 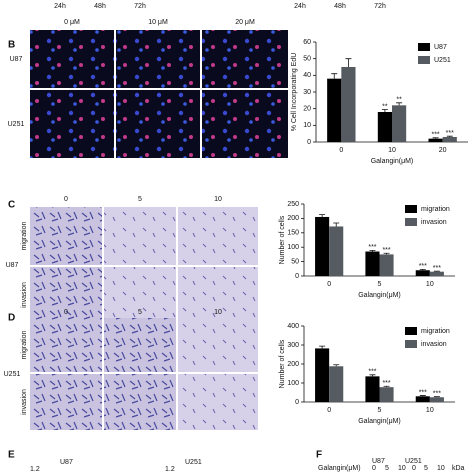 I want to click on y-tick-label: 30, so click(x=307, y=92).